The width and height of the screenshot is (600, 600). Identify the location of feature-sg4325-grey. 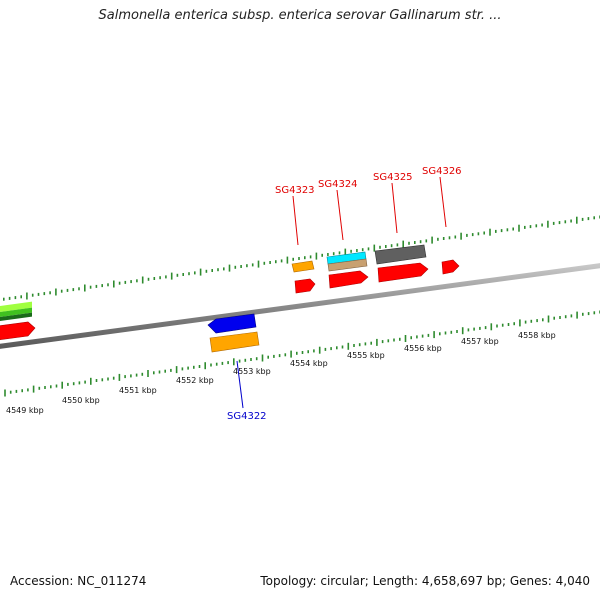
(400, 254).